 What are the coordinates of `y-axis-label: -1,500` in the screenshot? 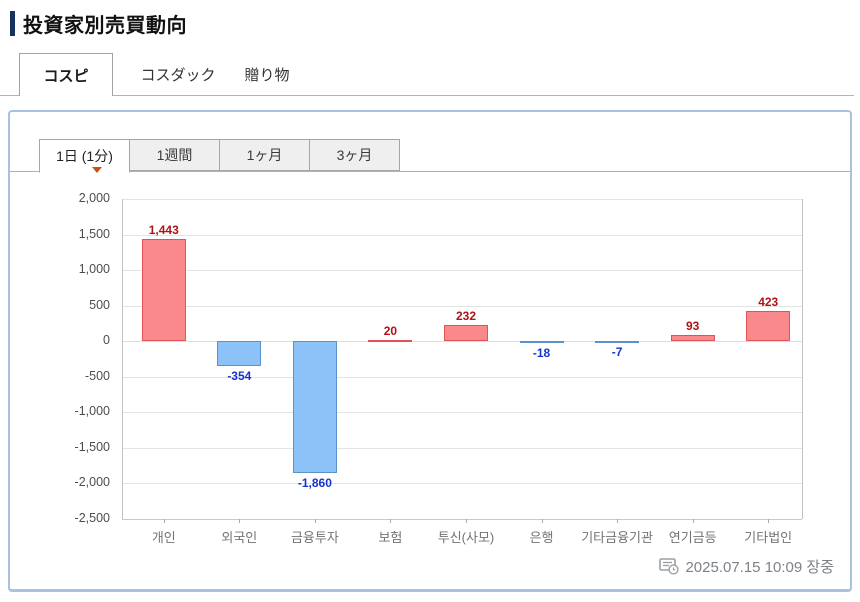 It's located at (92, 446).